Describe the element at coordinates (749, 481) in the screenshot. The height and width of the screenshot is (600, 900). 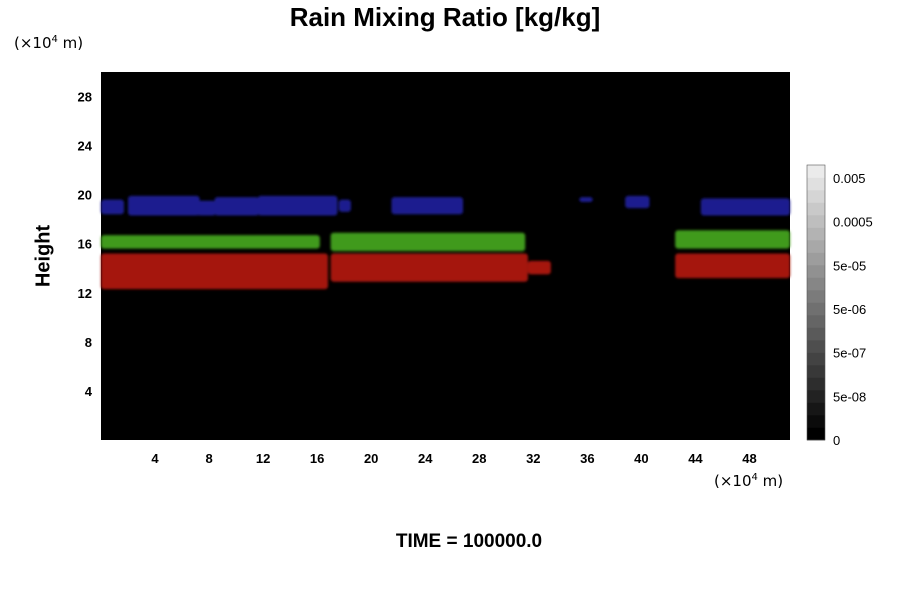
I see `x-axis-unit: (×104 m)` at that location.